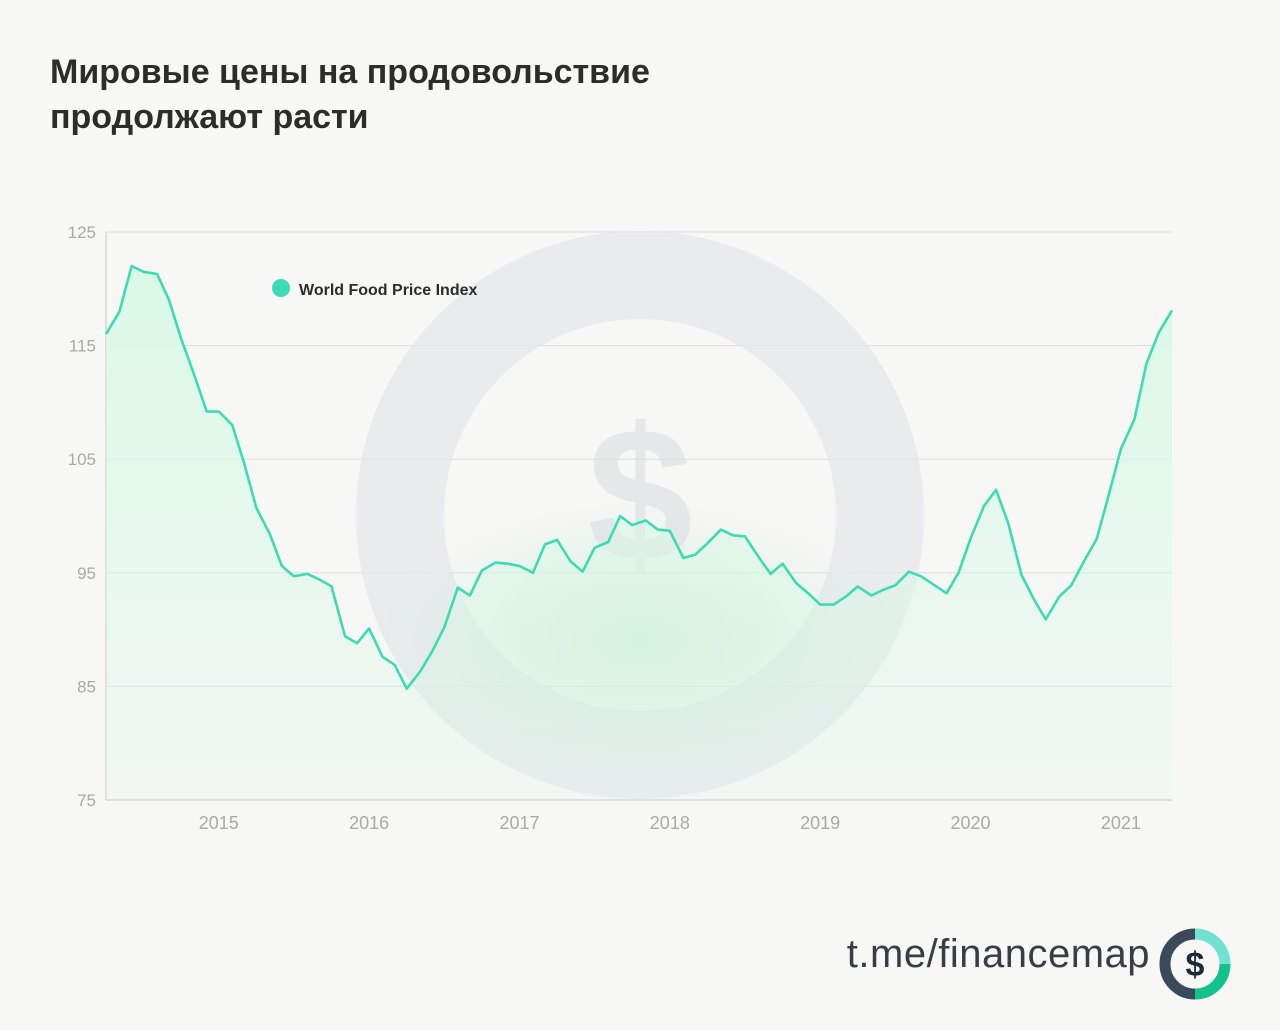 The height and width of the screenshot is (1030, 1280). I want to click on y-tick-label: 125, so click(82, 232).